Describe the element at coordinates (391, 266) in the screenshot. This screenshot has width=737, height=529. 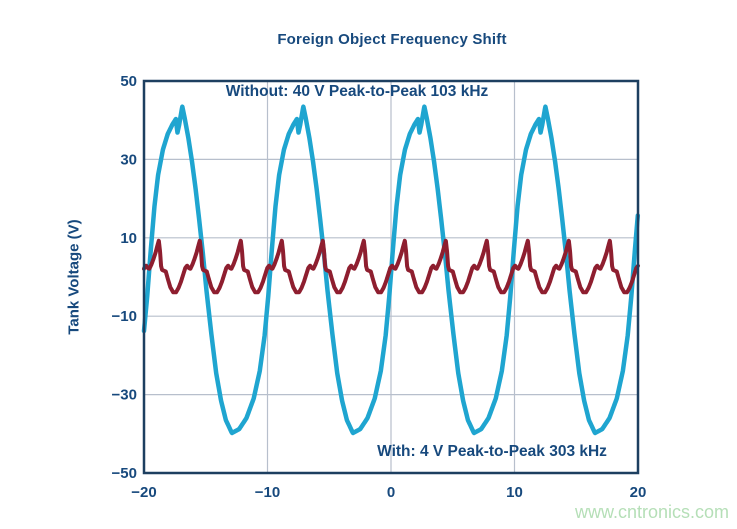
I see `series-with-foreign-object` at that location.